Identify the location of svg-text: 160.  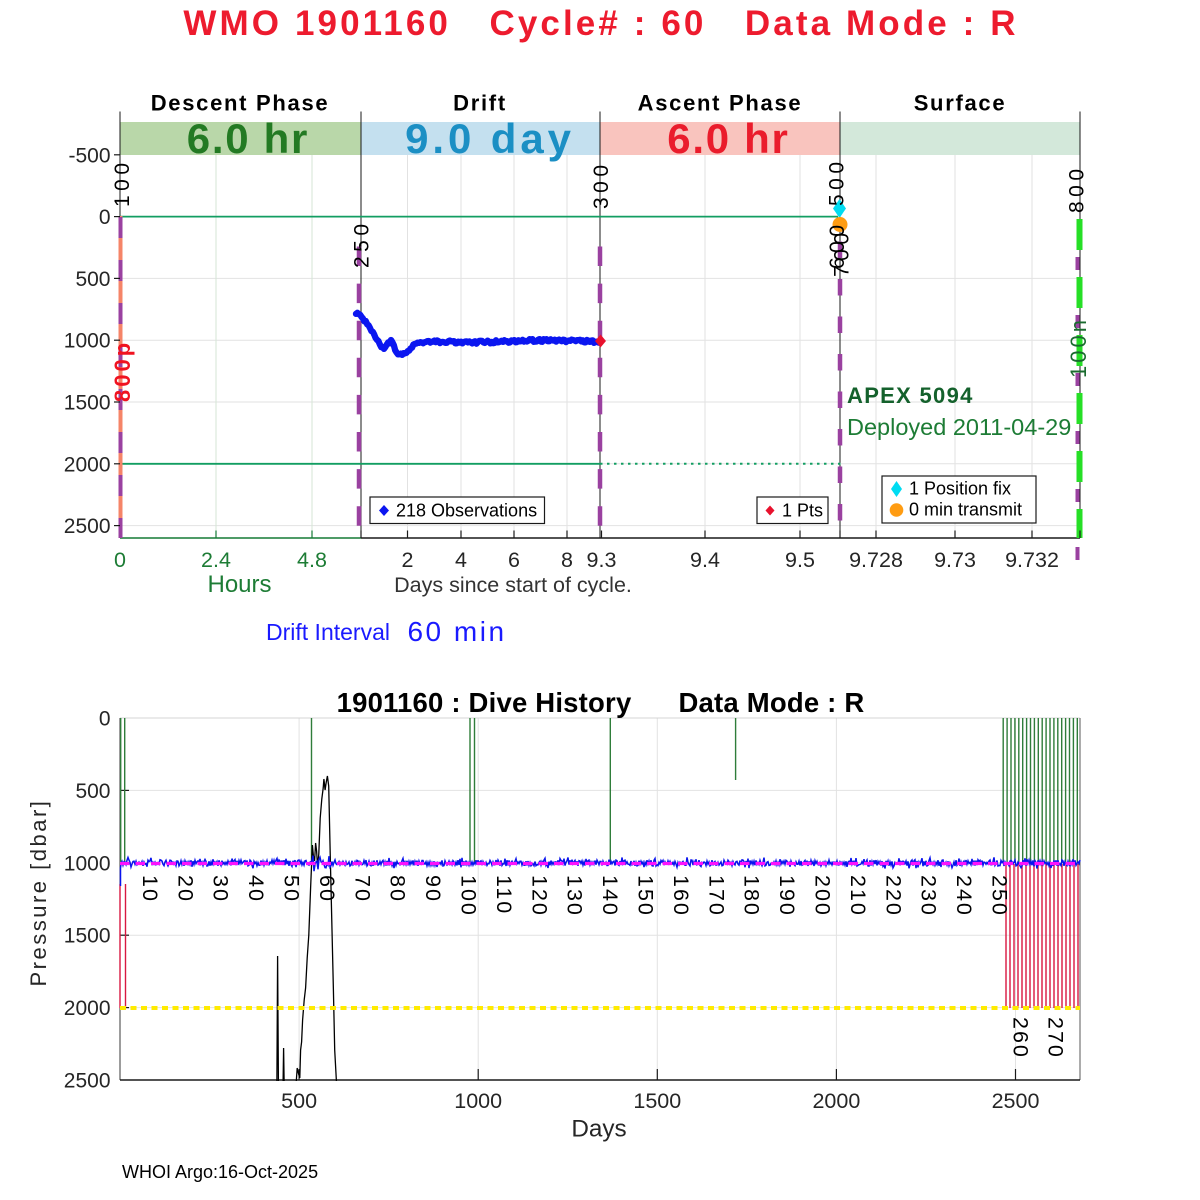
(681, 896).